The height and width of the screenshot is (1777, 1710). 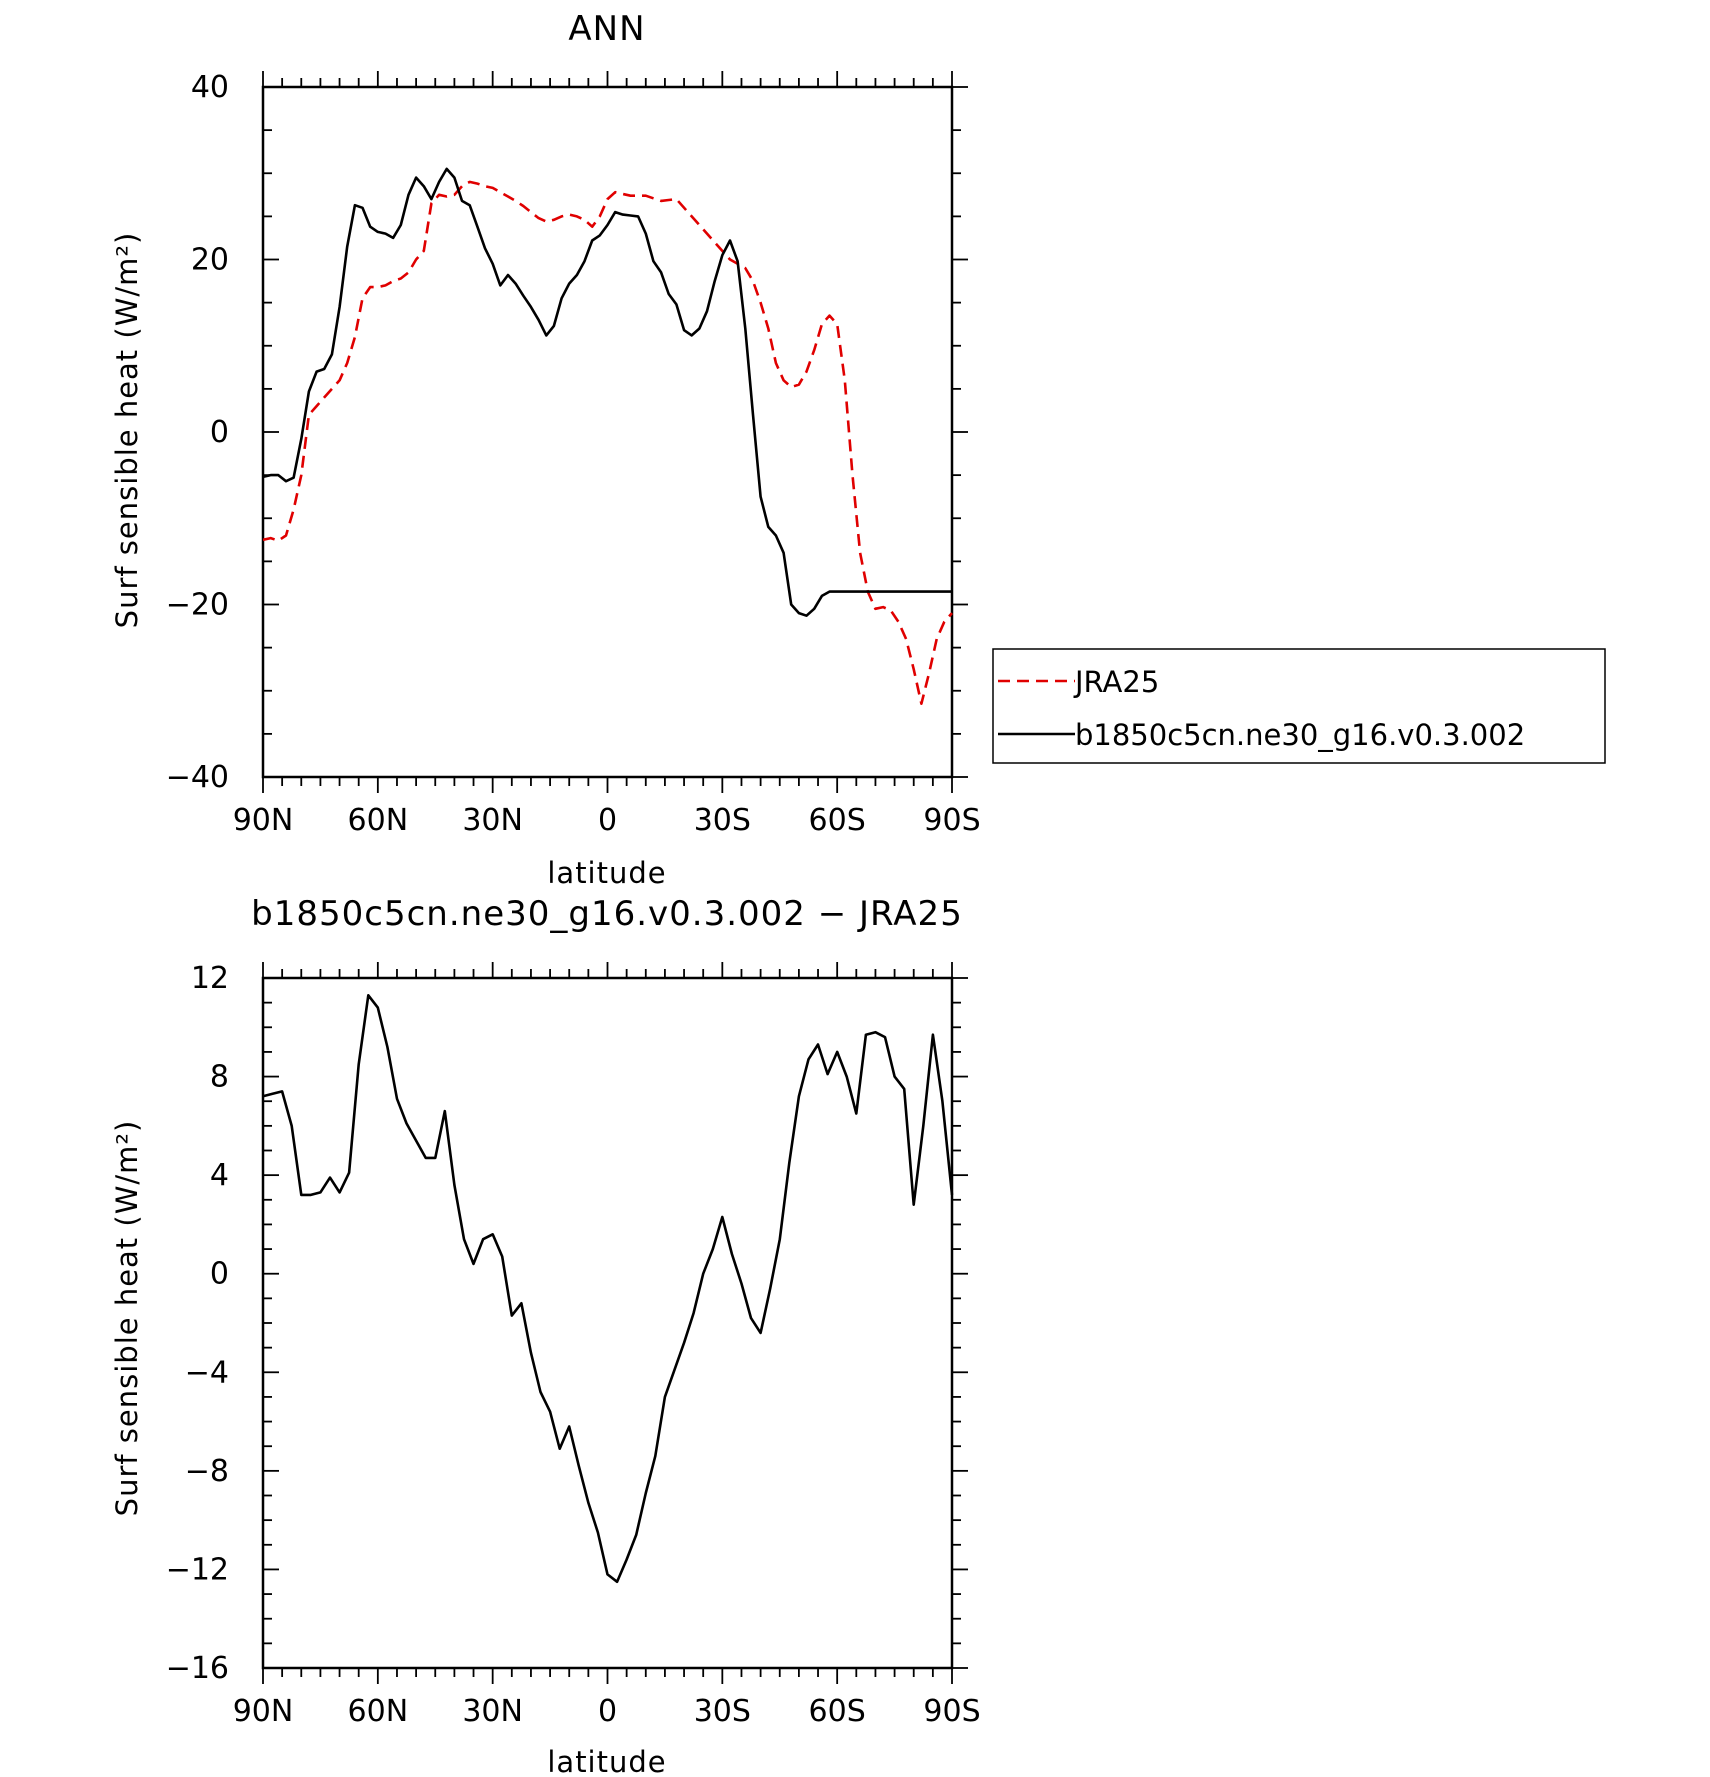 I want to click on bottom-ytick-label: 12, so click(x=210, y=978).